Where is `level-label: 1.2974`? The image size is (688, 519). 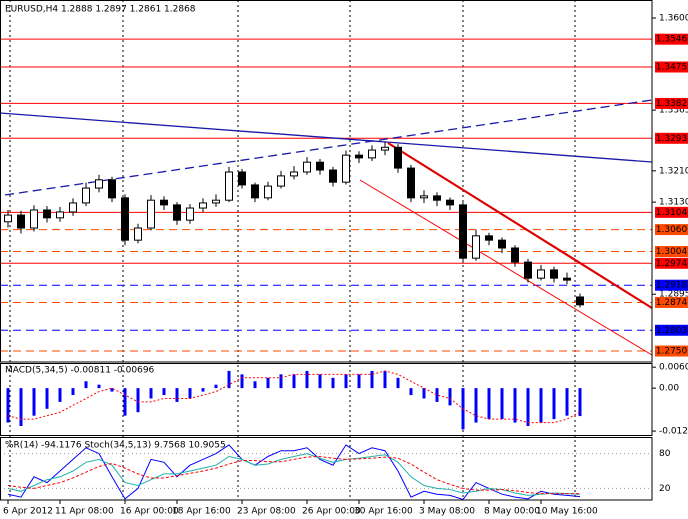
level-label: 1.2974 is located at coordinates (672, 264).